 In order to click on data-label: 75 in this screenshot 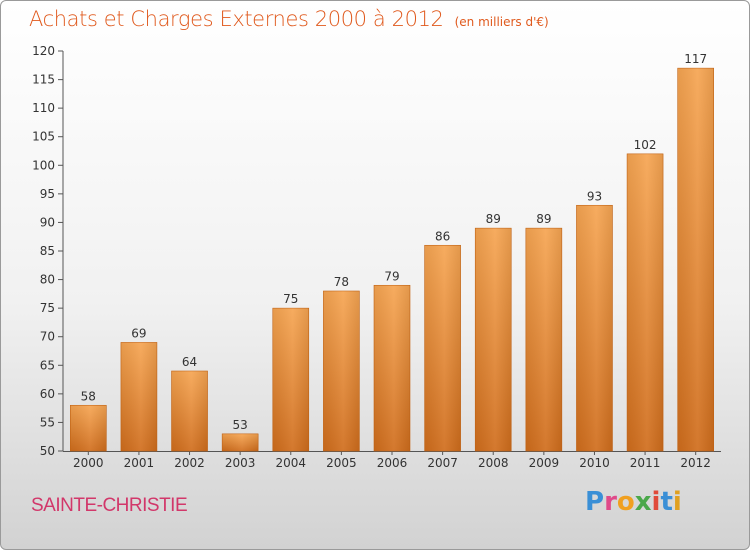, I will do `click(290, 299)`.